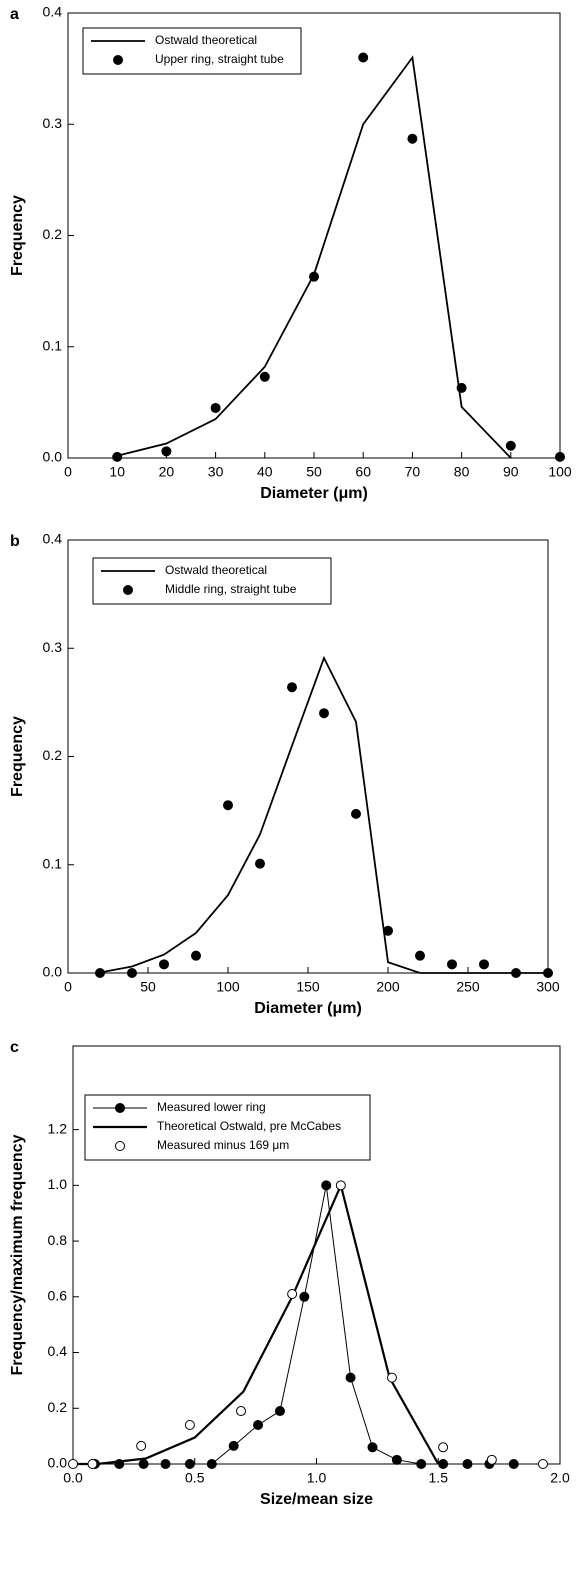 The width and height of the screenshot is (585, 1592). Describe the element at coordinates (413, 472) in the screenshot. I see `x-tick-label: 70` at that location.